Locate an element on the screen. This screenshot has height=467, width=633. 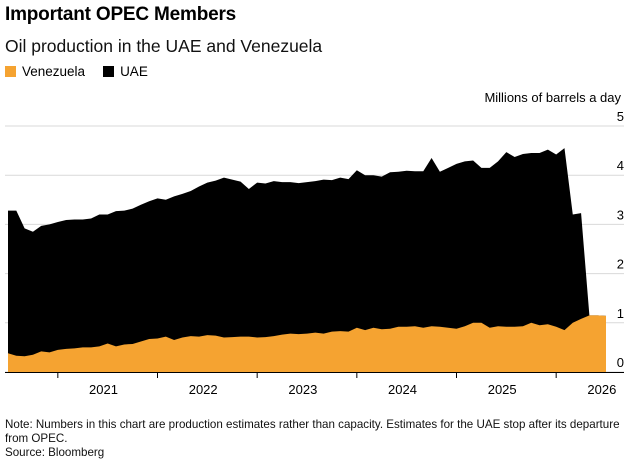
chart-subtitle: Oil production in the UAE and Venezuela is located at coordinates (164, 46).